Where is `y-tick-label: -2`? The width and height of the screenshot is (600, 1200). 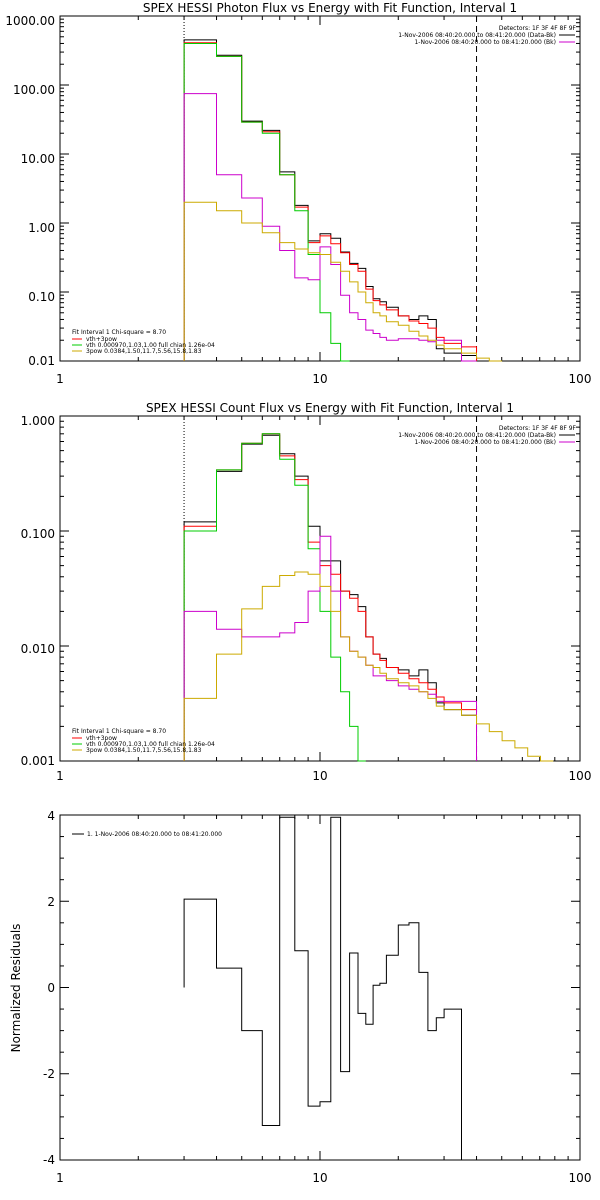
y-tick-label: -2 is located at coordinates (49, 1074).